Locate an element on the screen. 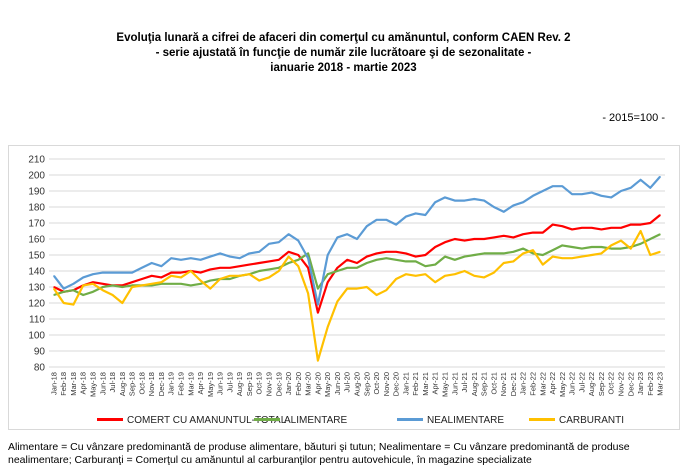 The width and height of the screenshot is (687, 470). legend-label: ALIMENTARE is located at coordinates (315, 420).